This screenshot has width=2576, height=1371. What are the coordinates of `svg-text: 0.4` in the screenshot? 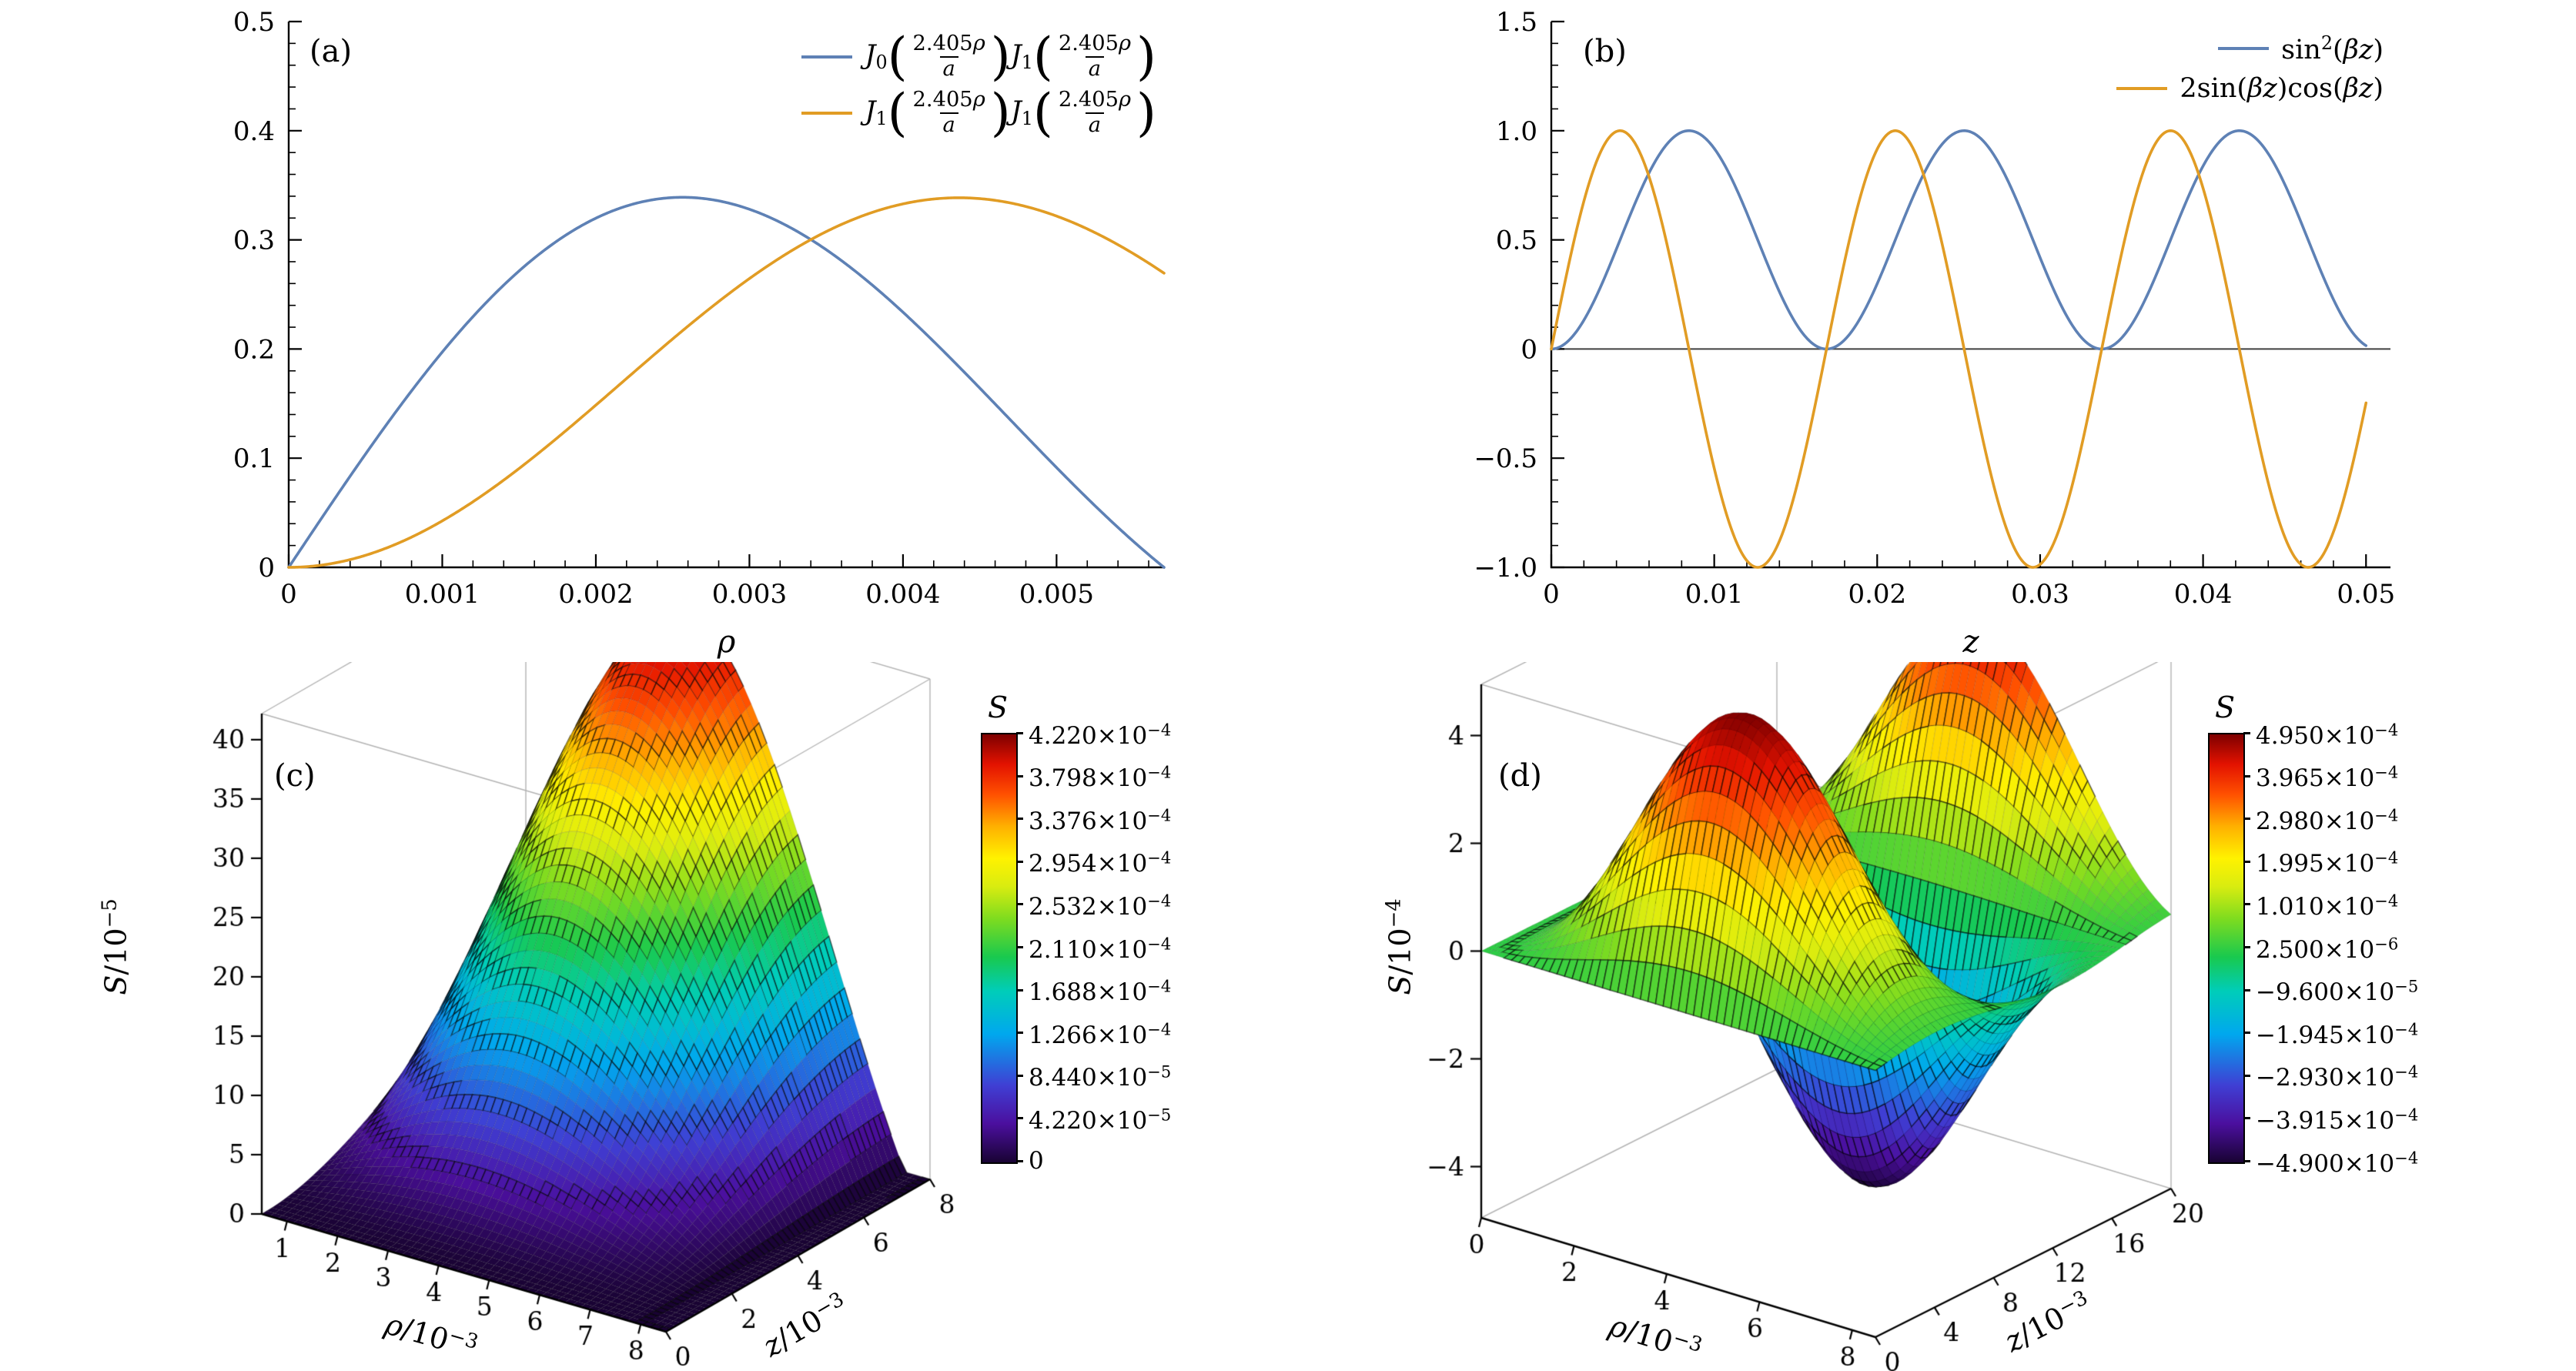 It's located at (254, 131).